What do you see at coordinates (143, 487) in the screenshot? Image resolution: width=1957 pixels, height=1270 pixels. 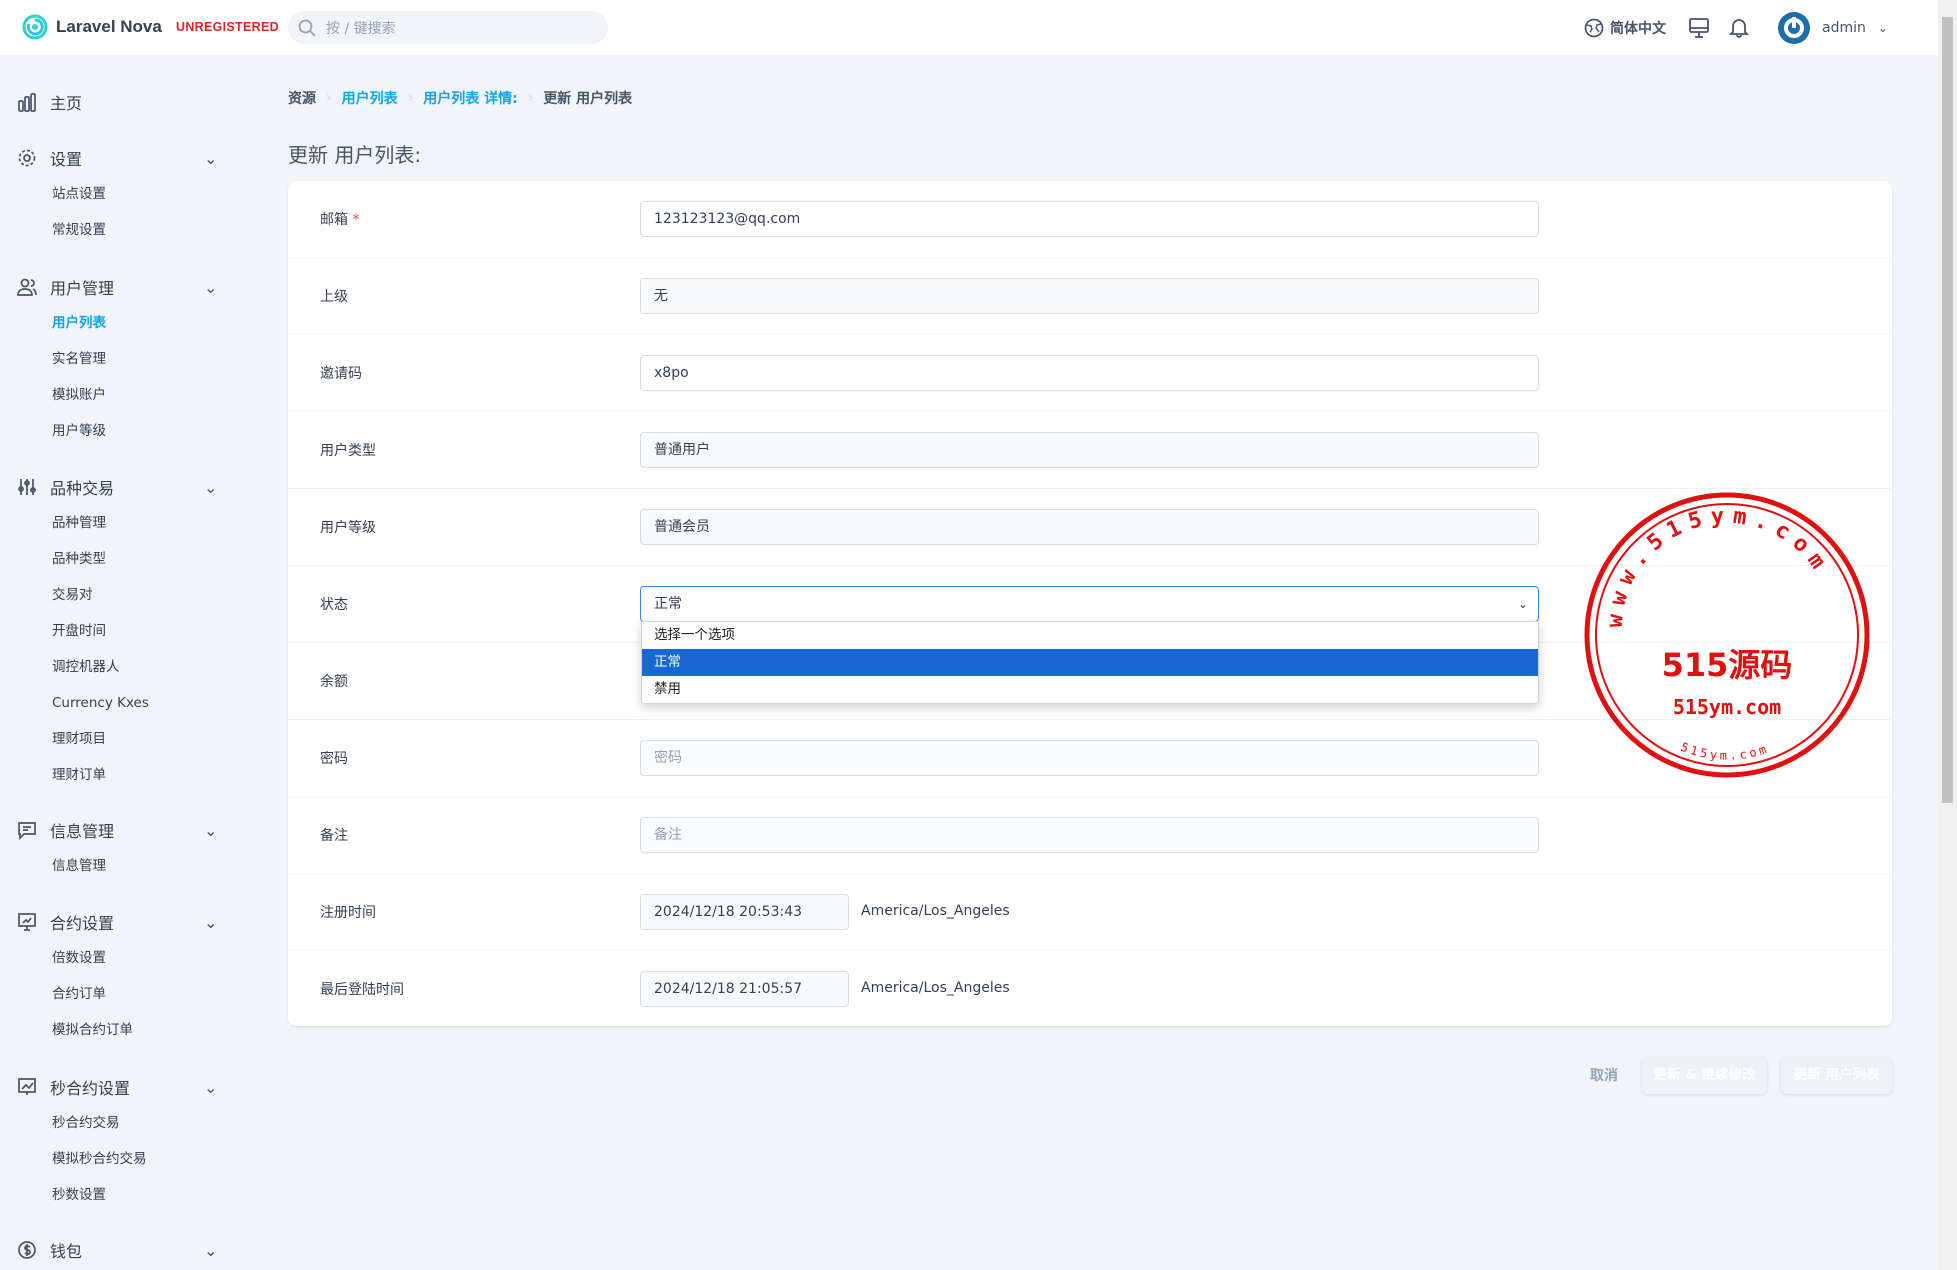 I see `sidebar-group-header: 品种交易 ⌄` at bounding box center [143, 487].